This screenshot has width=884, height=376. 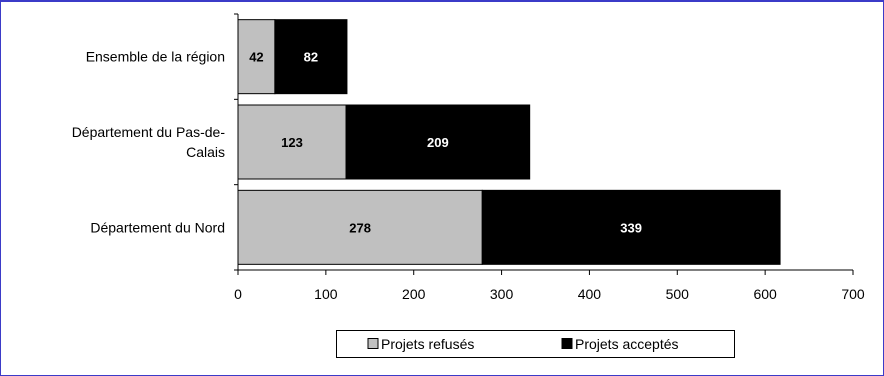 I want to click on legend: Projets refusés Projets acceptés, so click(x=536, y=344).